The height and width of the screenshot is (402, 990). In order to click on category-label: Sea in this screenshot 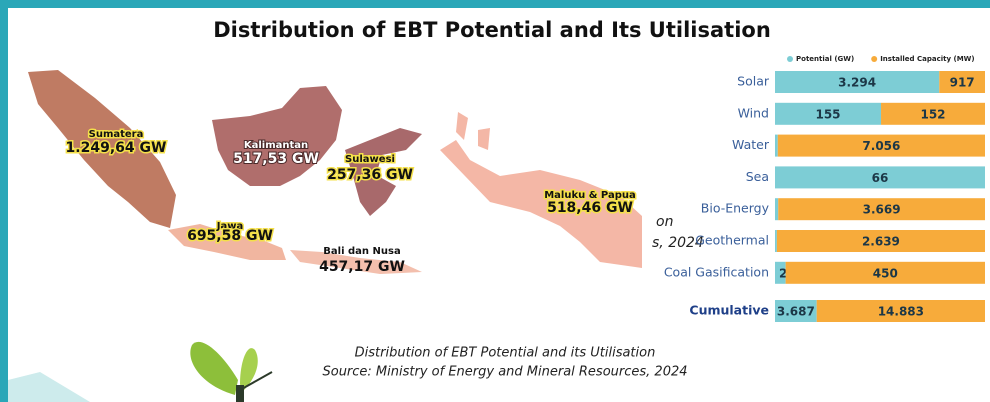, I will do `click(757, 176)`.